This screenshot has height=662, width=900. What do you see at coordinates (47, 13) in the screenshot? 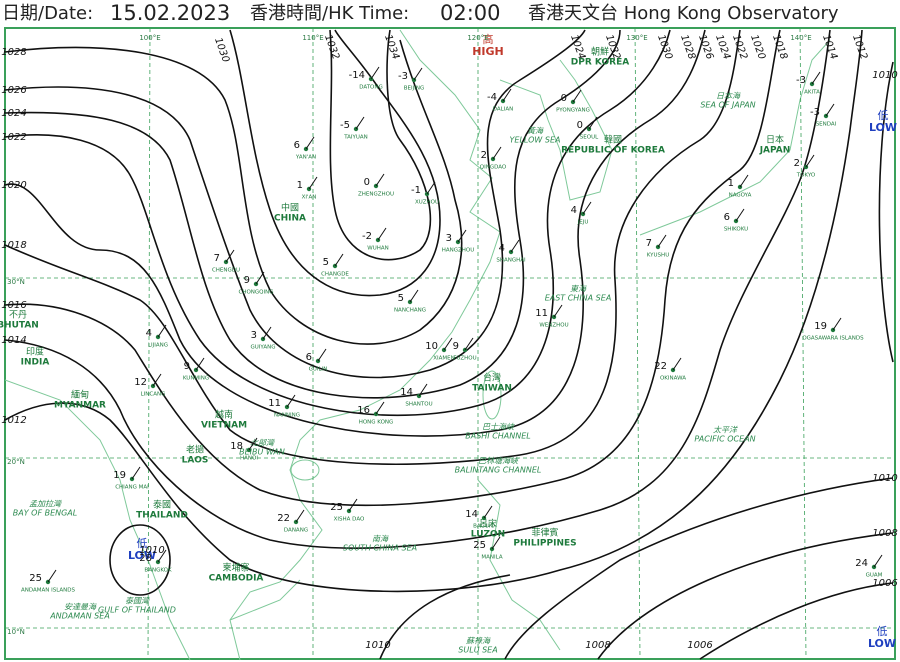
I see `date-label: 日期/Date:` at bounding box center [47, 13].